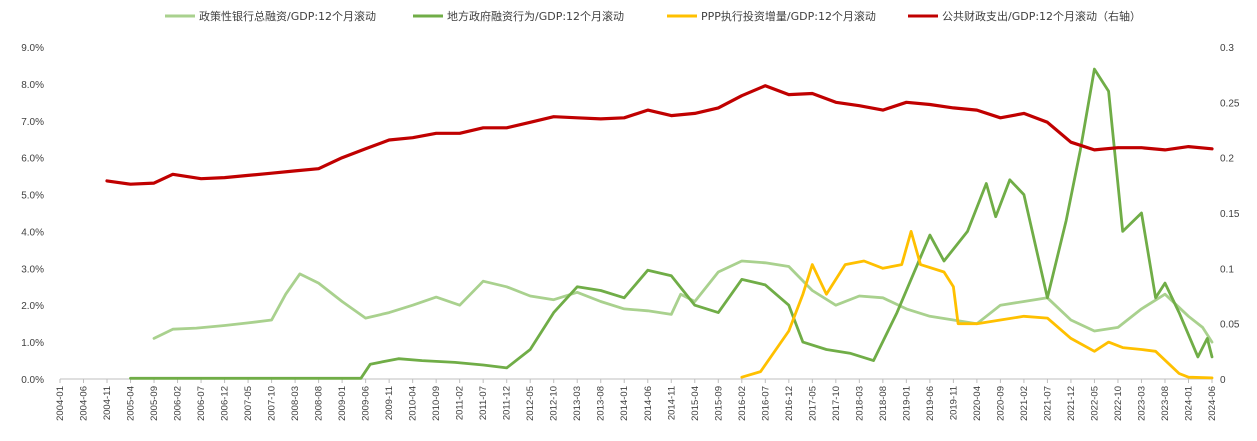 The image size is (1257, 441). What do you see at coordinates (788, 16) in the screenshot?
I see `legend-label: PPP执行投资增量/GDP:12个月滚动` at bounding box center [788, 16].